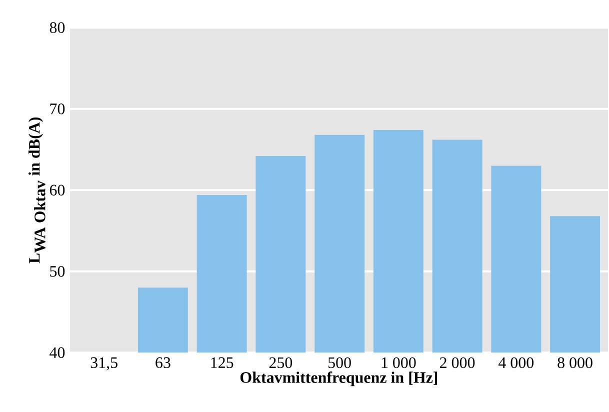  I want to click on y-axis-title: $\textbf{L}_{\textbf{WA Oktav}}\textbf{ in dB(A)}$, so click(37, 191).